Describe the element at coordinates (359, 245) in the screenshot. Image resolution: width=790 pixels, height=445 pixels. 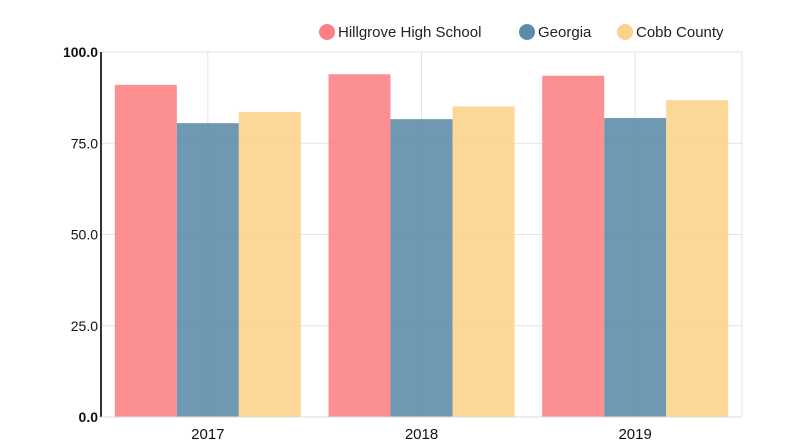
I see `bar-hillgrove-high-school-2018` at that location.